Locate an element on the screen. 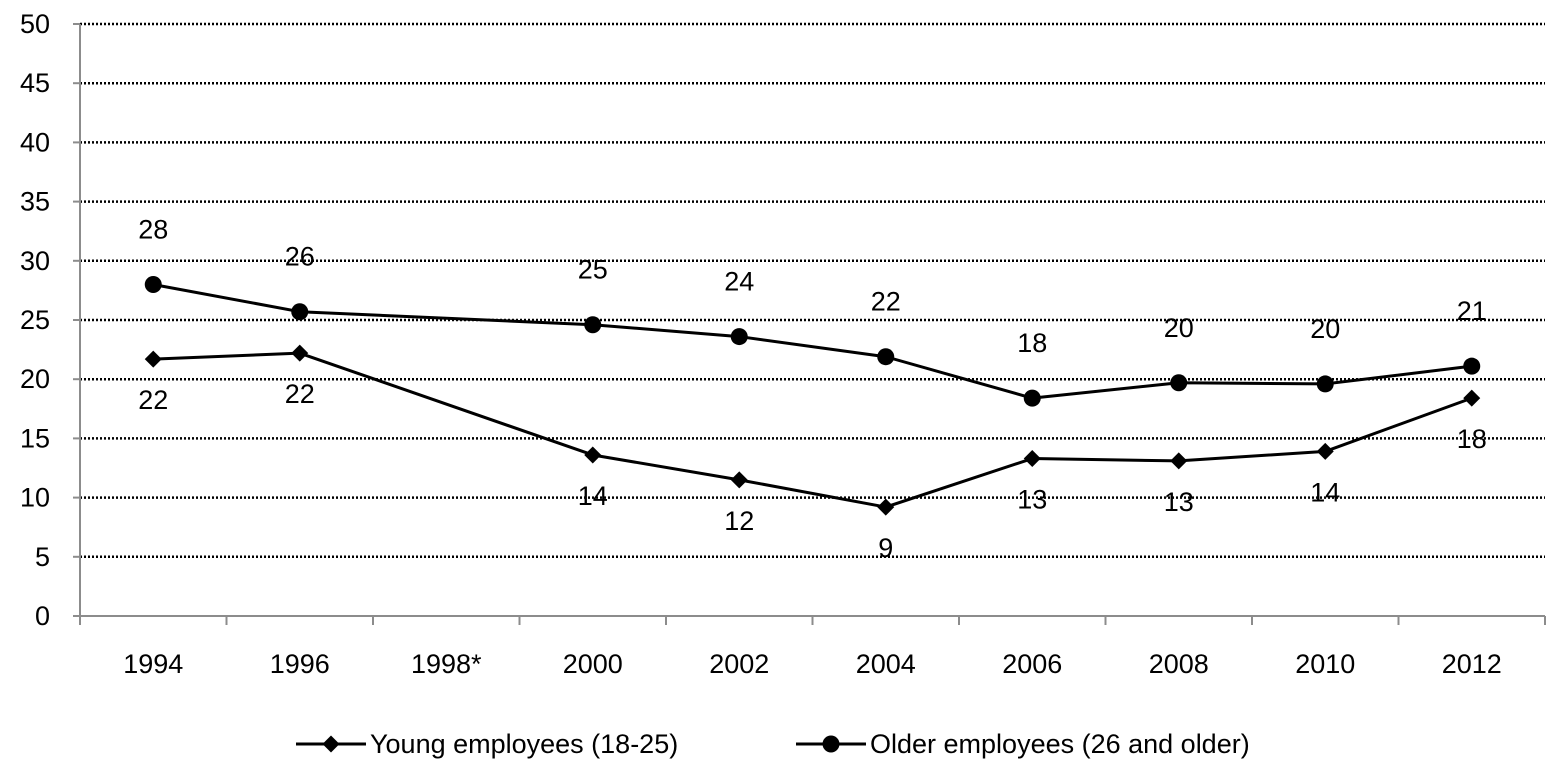 Image resolution: width=1551 pixels, height=762 pixels. legend-label-1: Older employees (26 and older) is located at coordinates (1060, 744).